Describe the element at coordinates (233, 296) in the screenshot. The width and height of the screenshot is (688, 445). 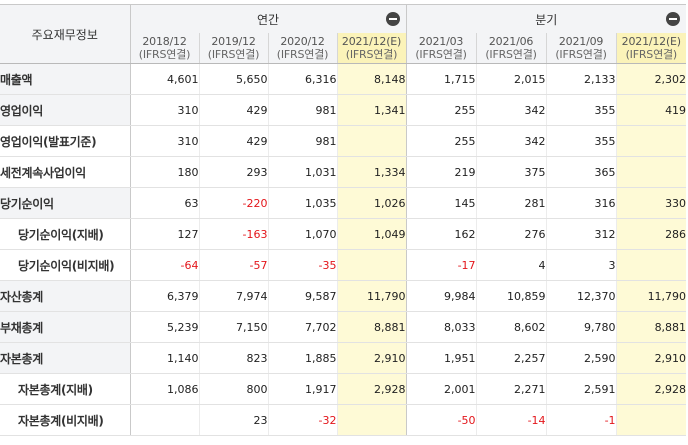
I see `value-cell: 7,974` at that location.